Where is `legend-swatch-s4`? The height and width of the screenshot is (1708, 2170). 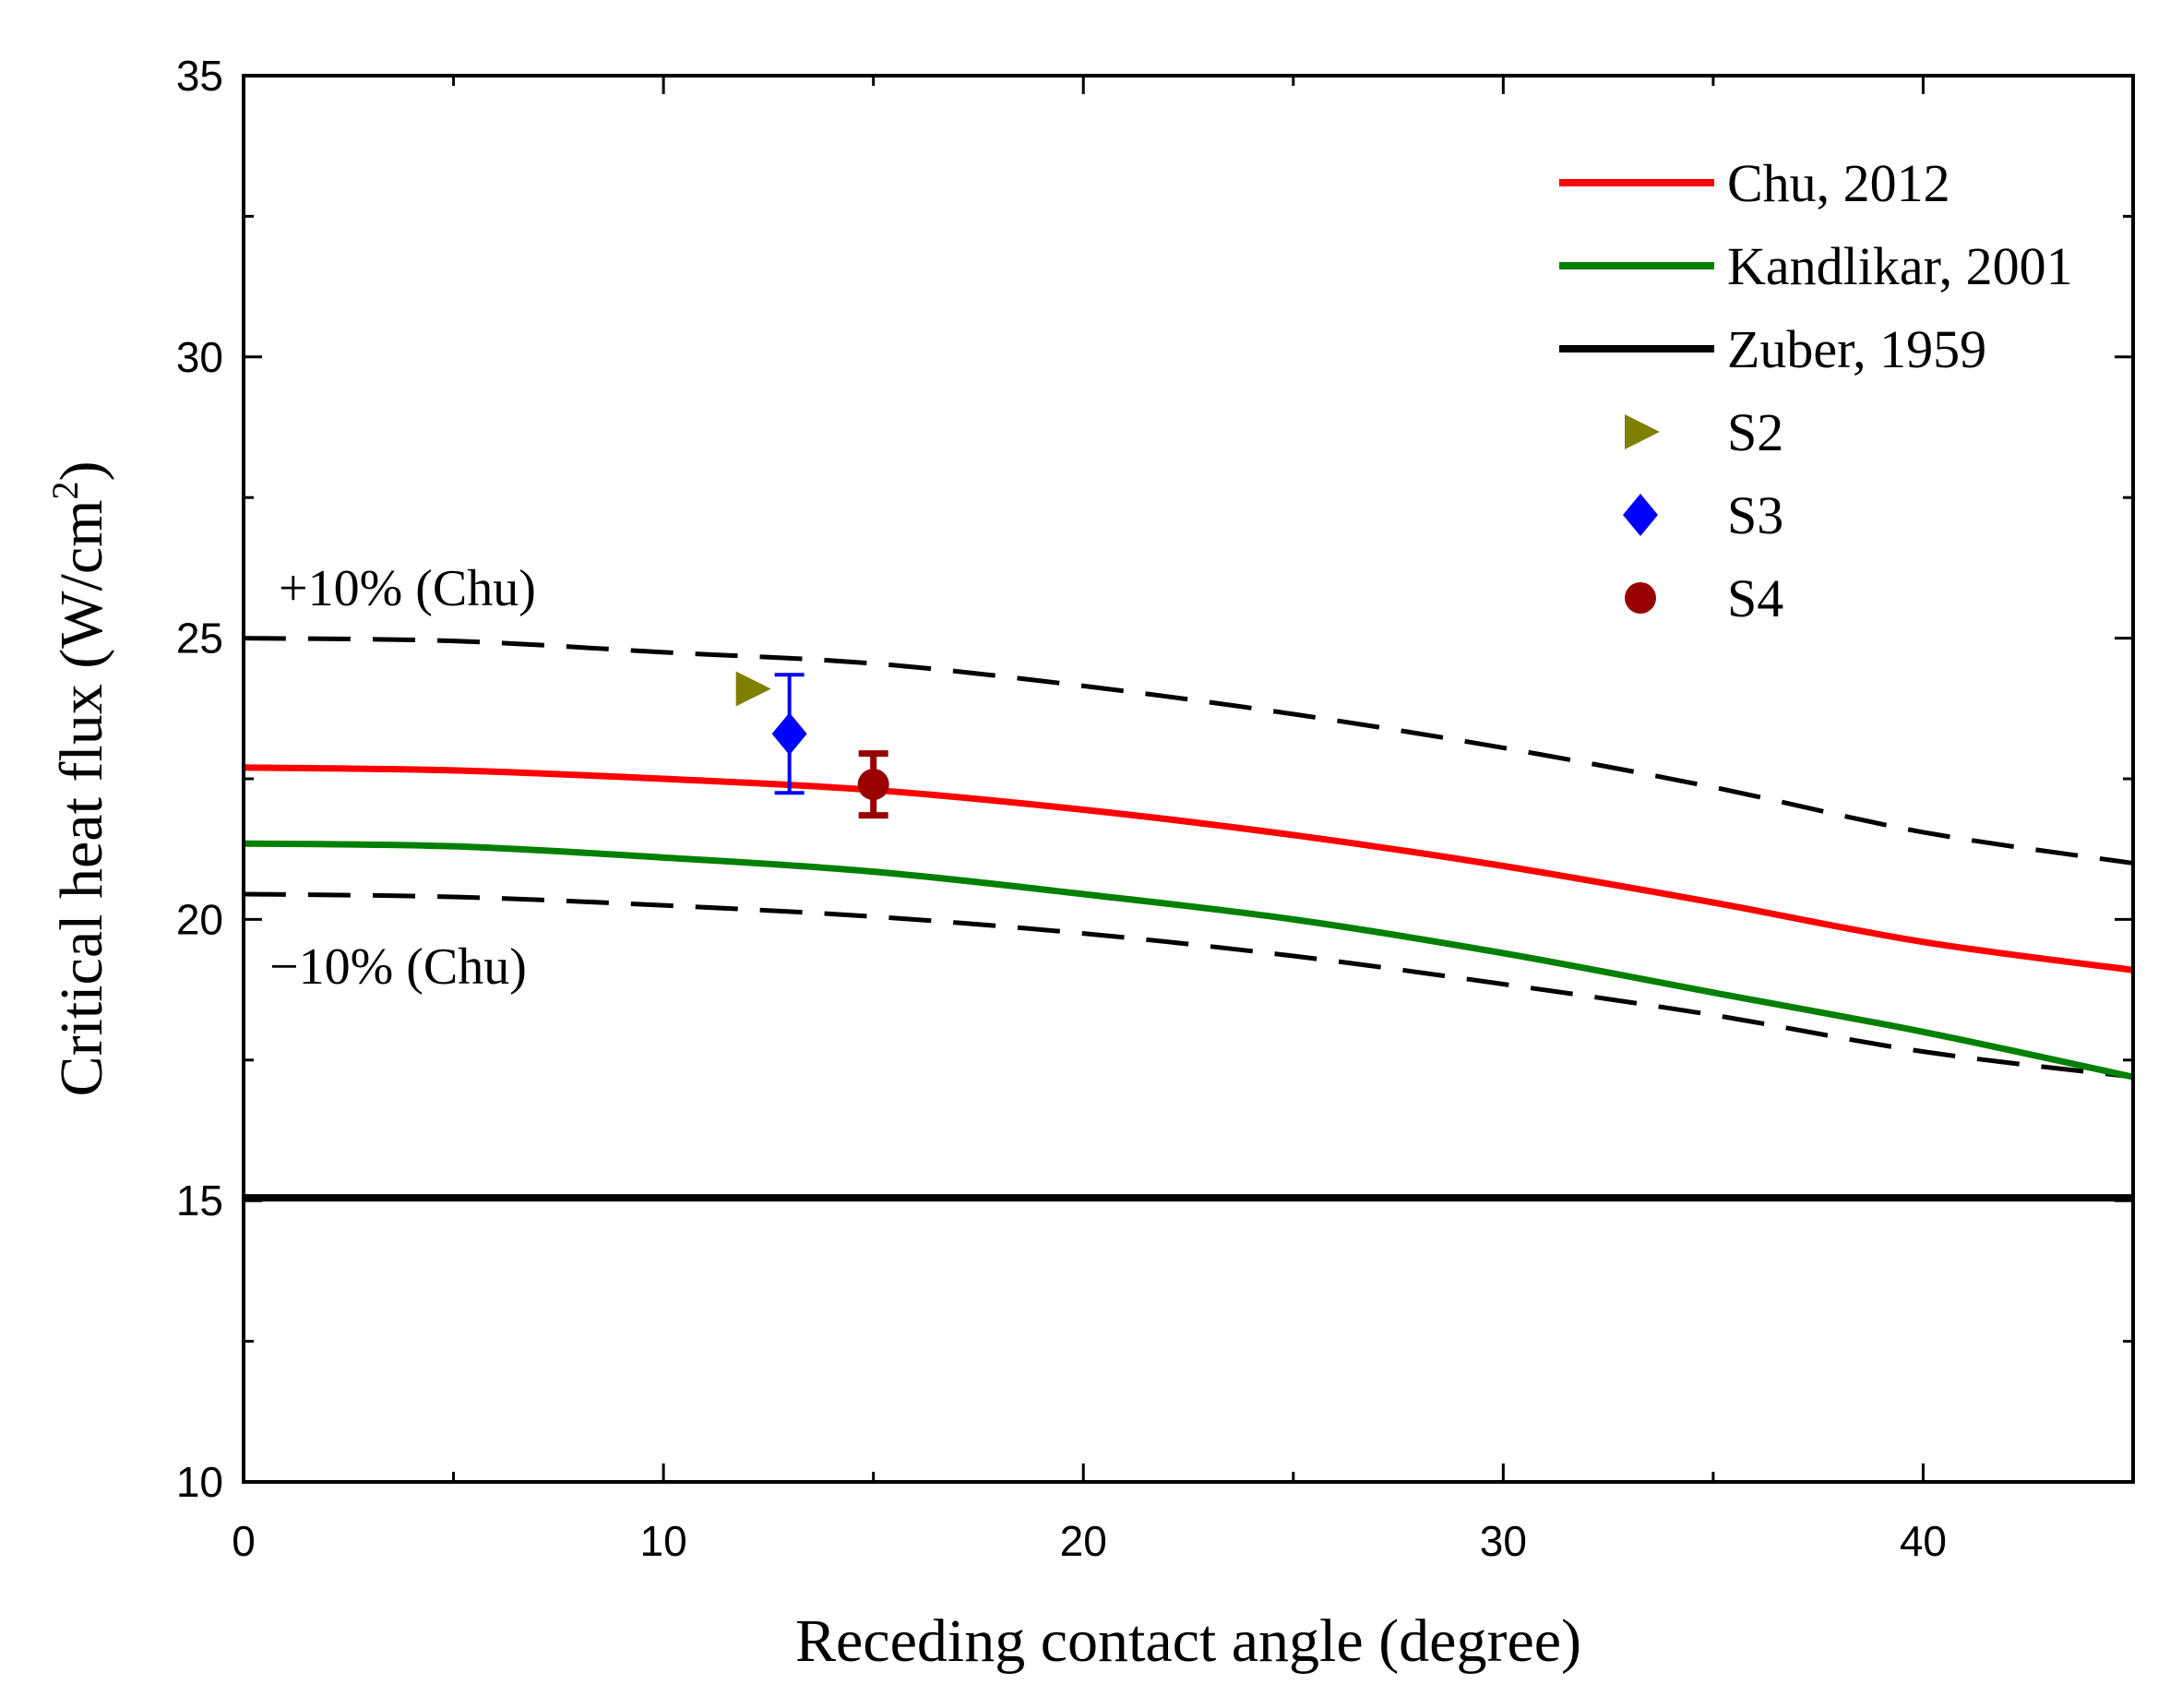 legend-swatch-s4 is located at coordinates (1641, 598).